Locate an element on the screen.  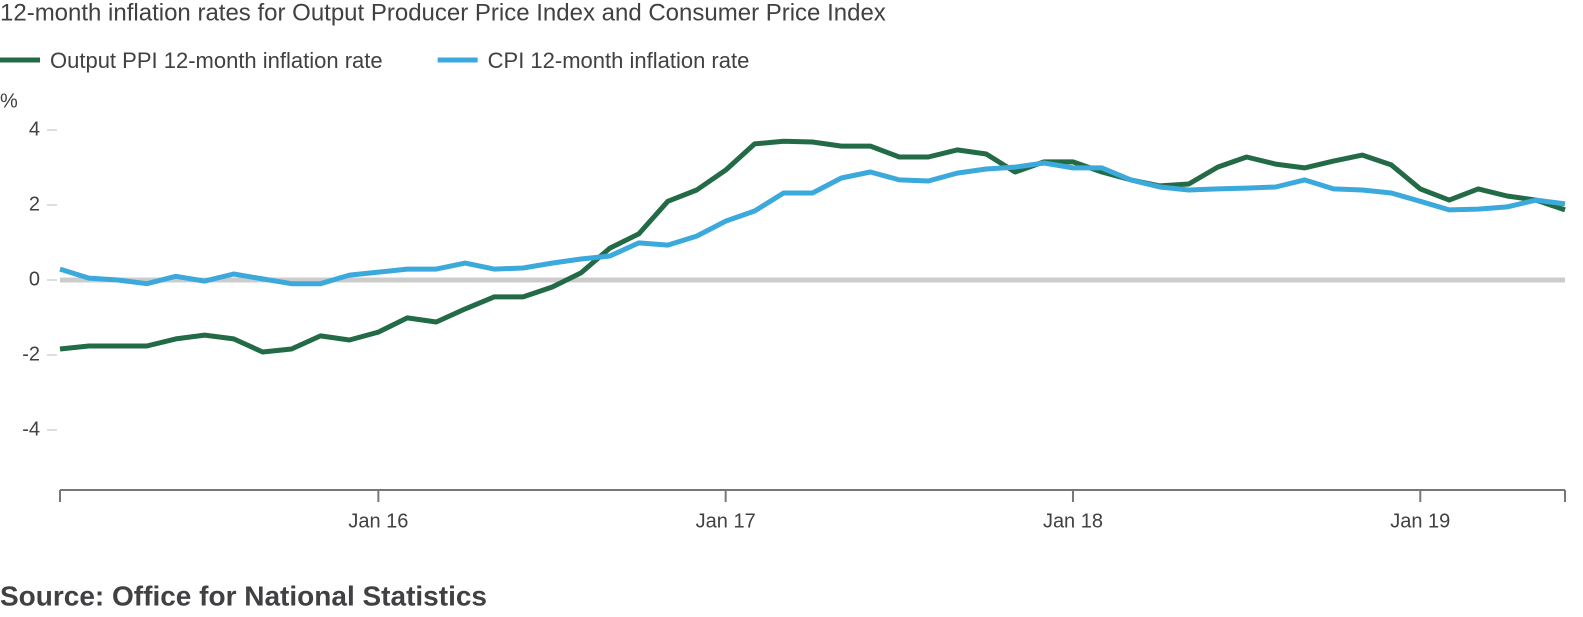
x-tick-label: Jan 16 is located at coordinates (378, 521).